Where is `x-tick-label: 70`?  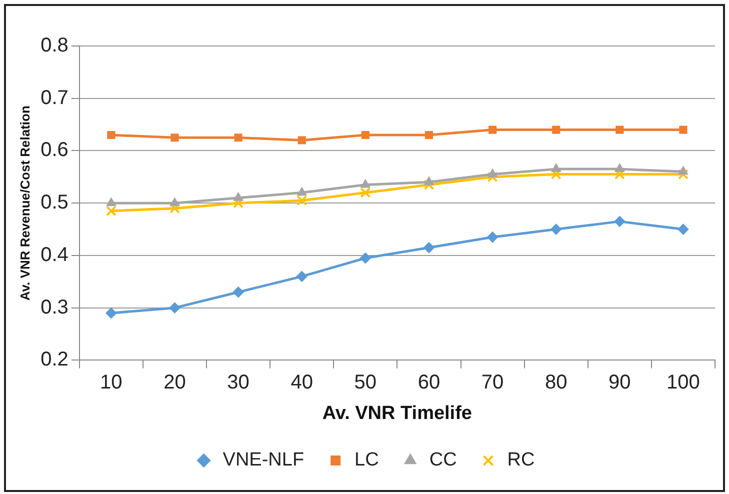
x-tick-label: 70 is located at coordinates (492, 383).